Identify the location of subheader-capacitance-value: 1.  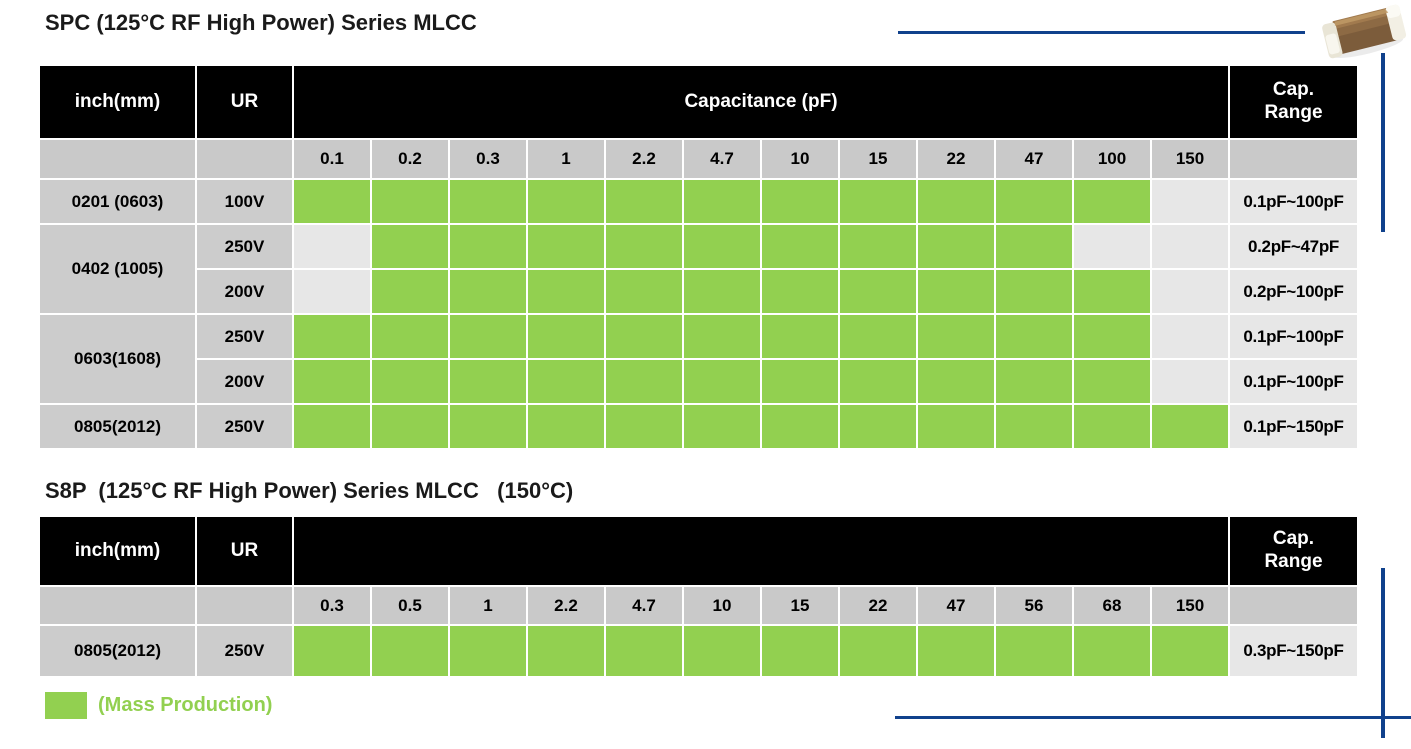
(566, 159).